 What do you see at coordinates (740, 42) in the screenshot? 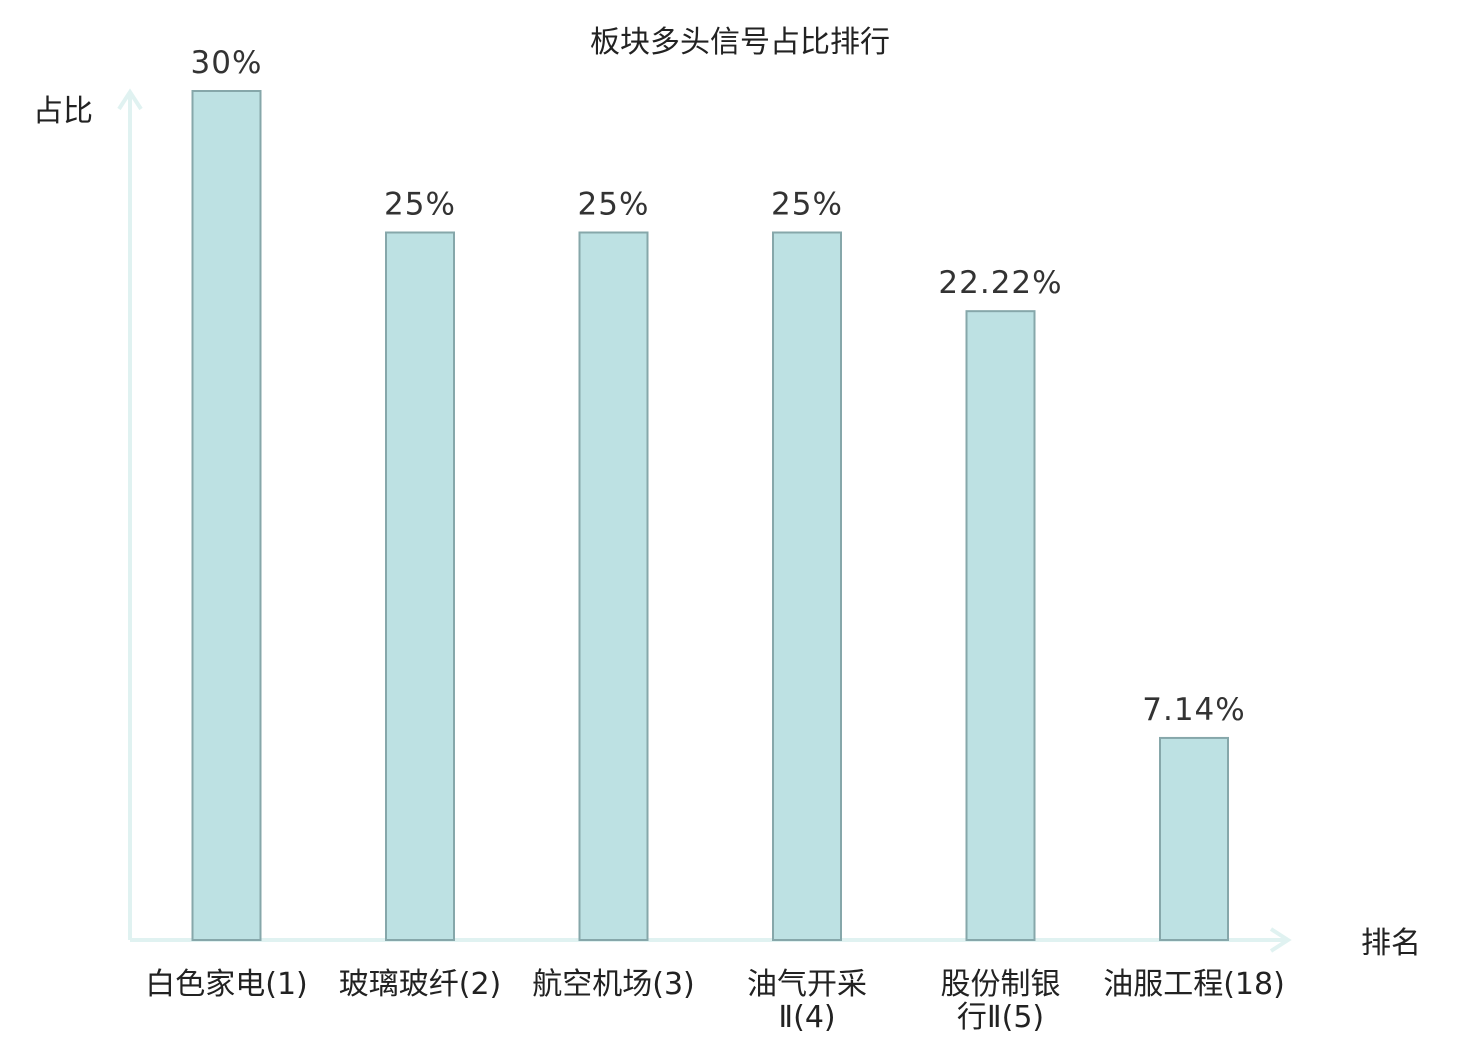
I see `chart-title: 板块多头信号占比排行` at bounding box center [740, 42].